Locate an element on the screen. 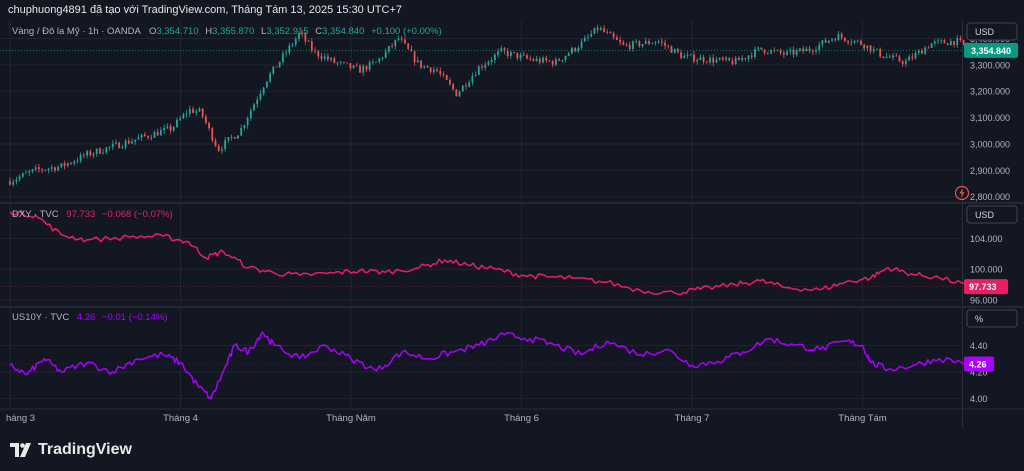 The width and height of the screenshot is (1024, 471). gold-unit-button: USD is located at coordinates (992, 31).